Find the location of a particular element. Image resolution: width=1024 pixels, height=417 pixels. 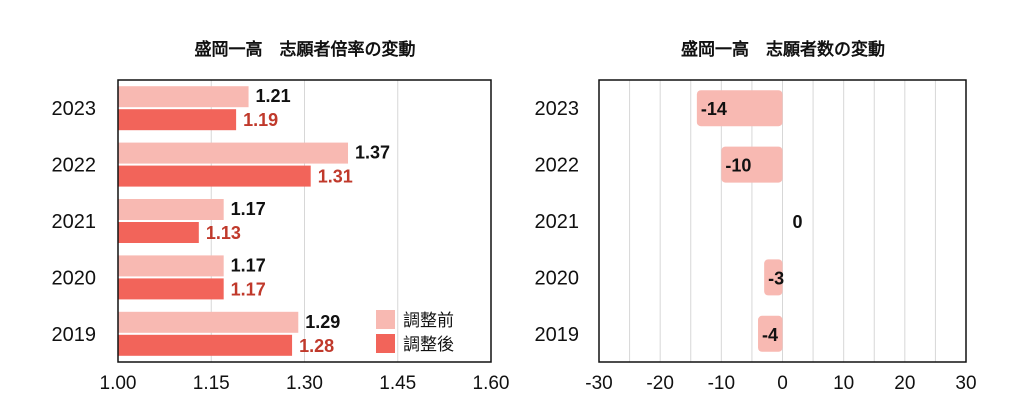

ratio-label-after: 1.13 is located at coordinates (223, 233).